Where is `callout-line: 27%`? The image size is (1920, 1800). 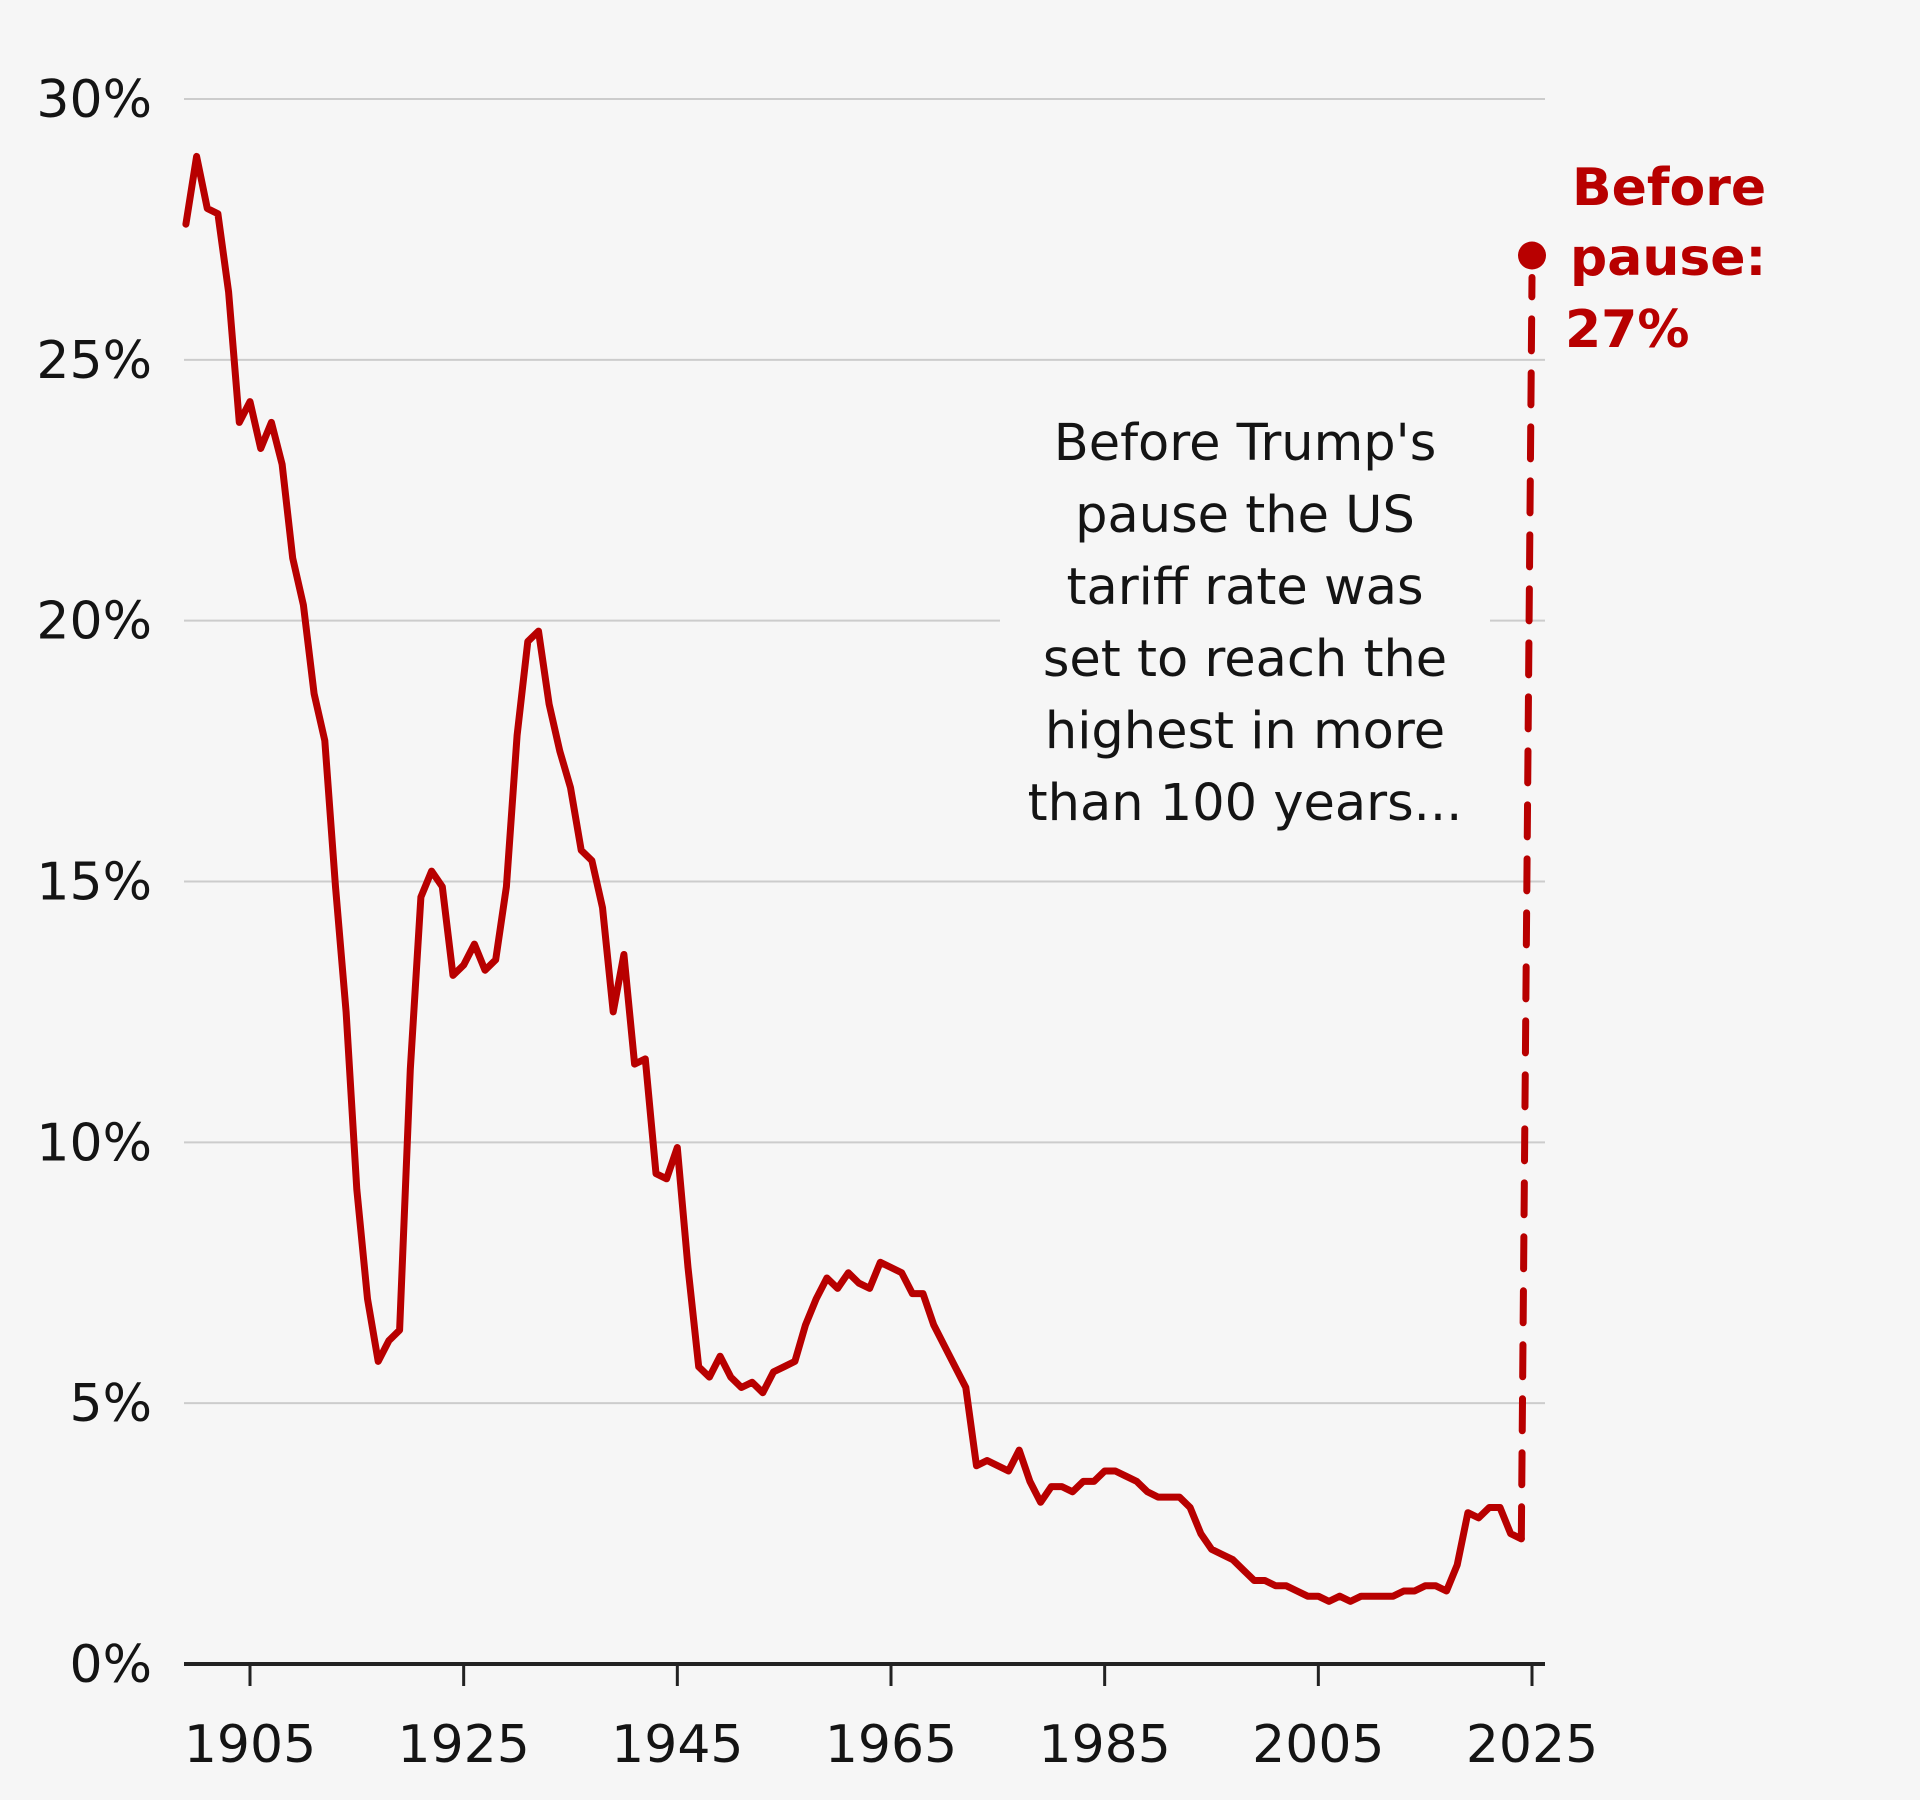
callout-line: 27% is located at coordinates (1627, 330).